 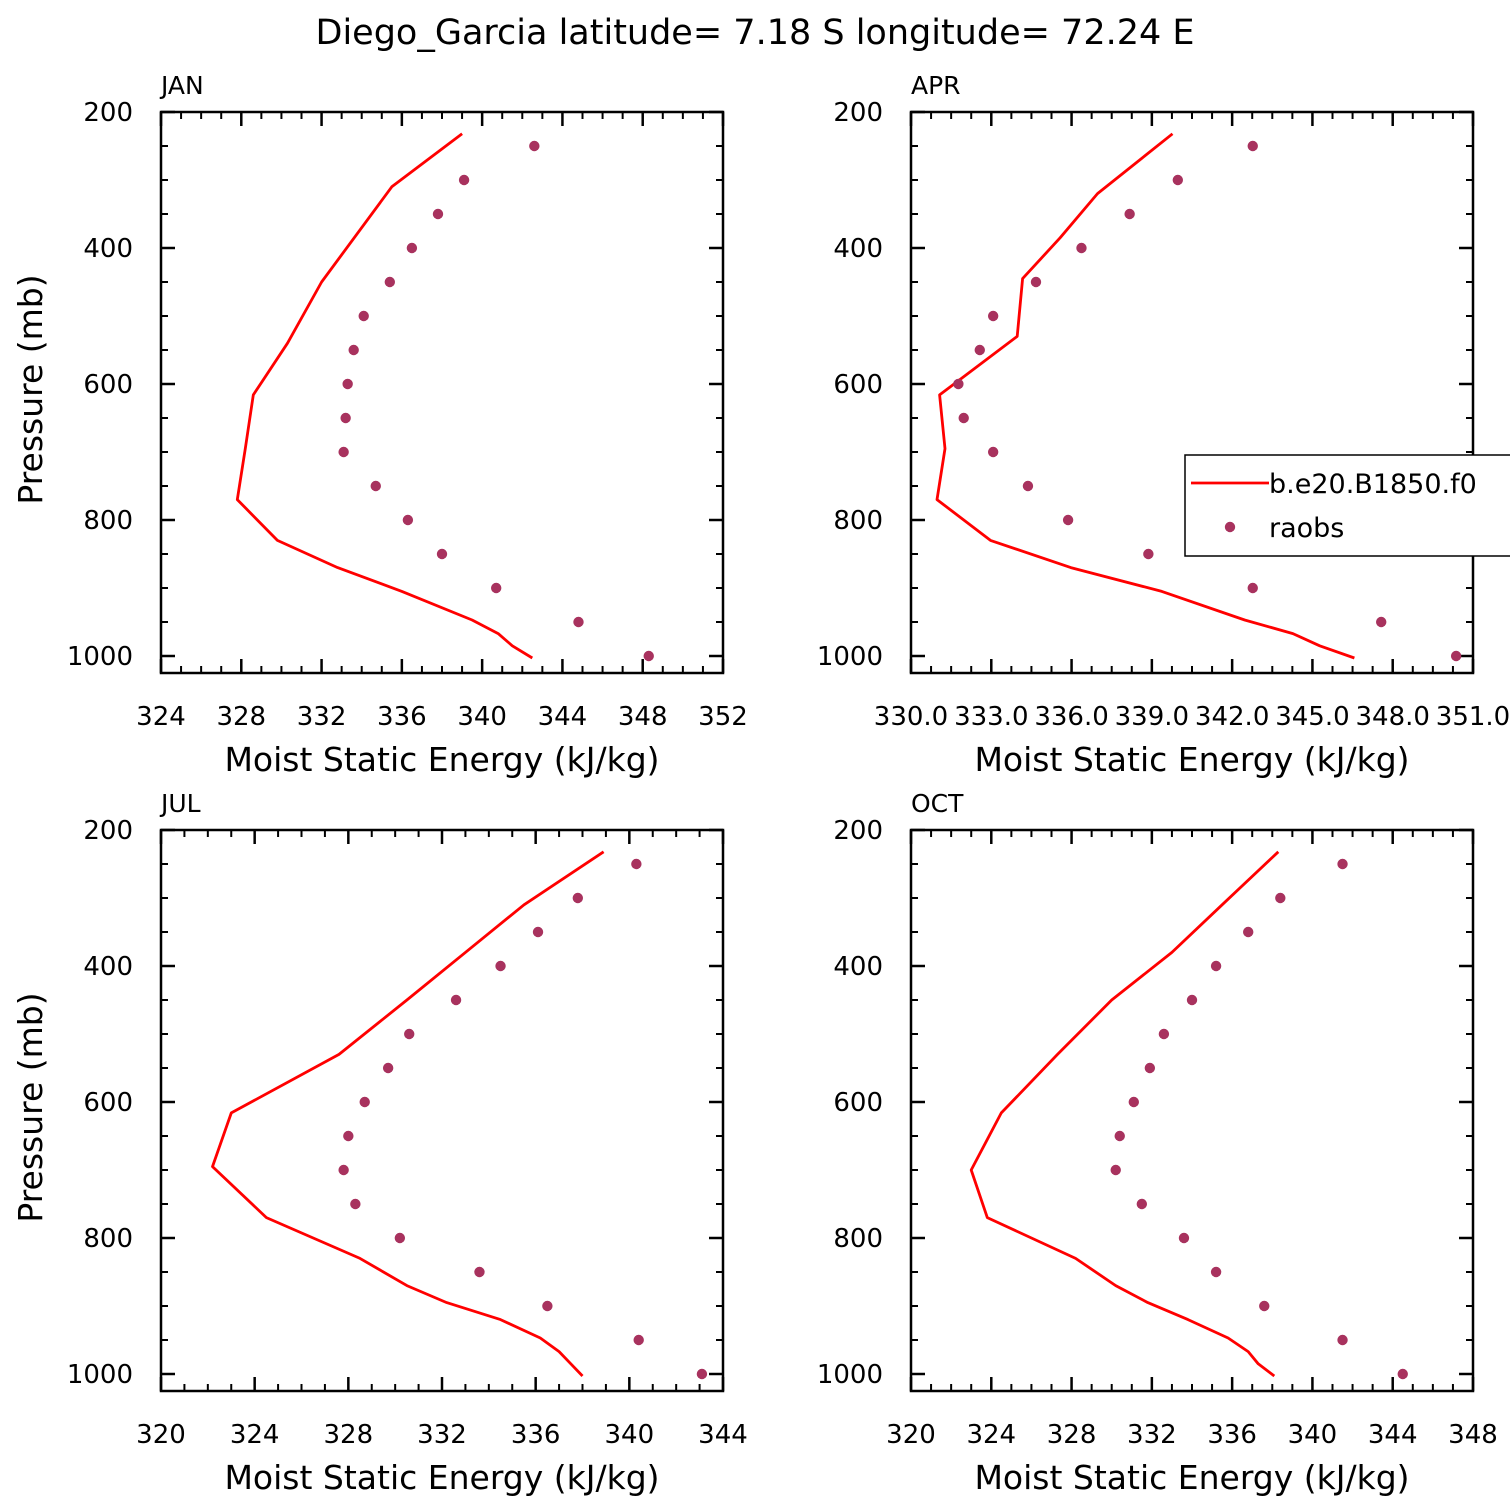 I want to click on x-tick-label: 336.0, so click(x=1071, y=717).